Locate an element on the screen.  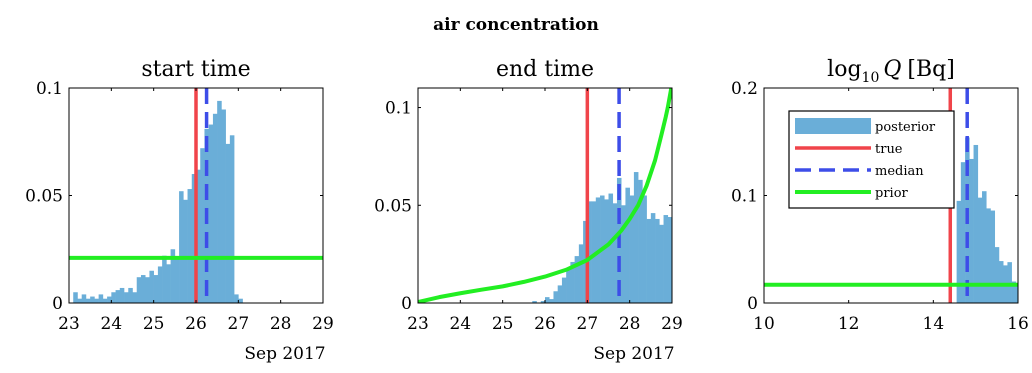
y-tick-label: 0.1 is located at coordinates (49, 89).